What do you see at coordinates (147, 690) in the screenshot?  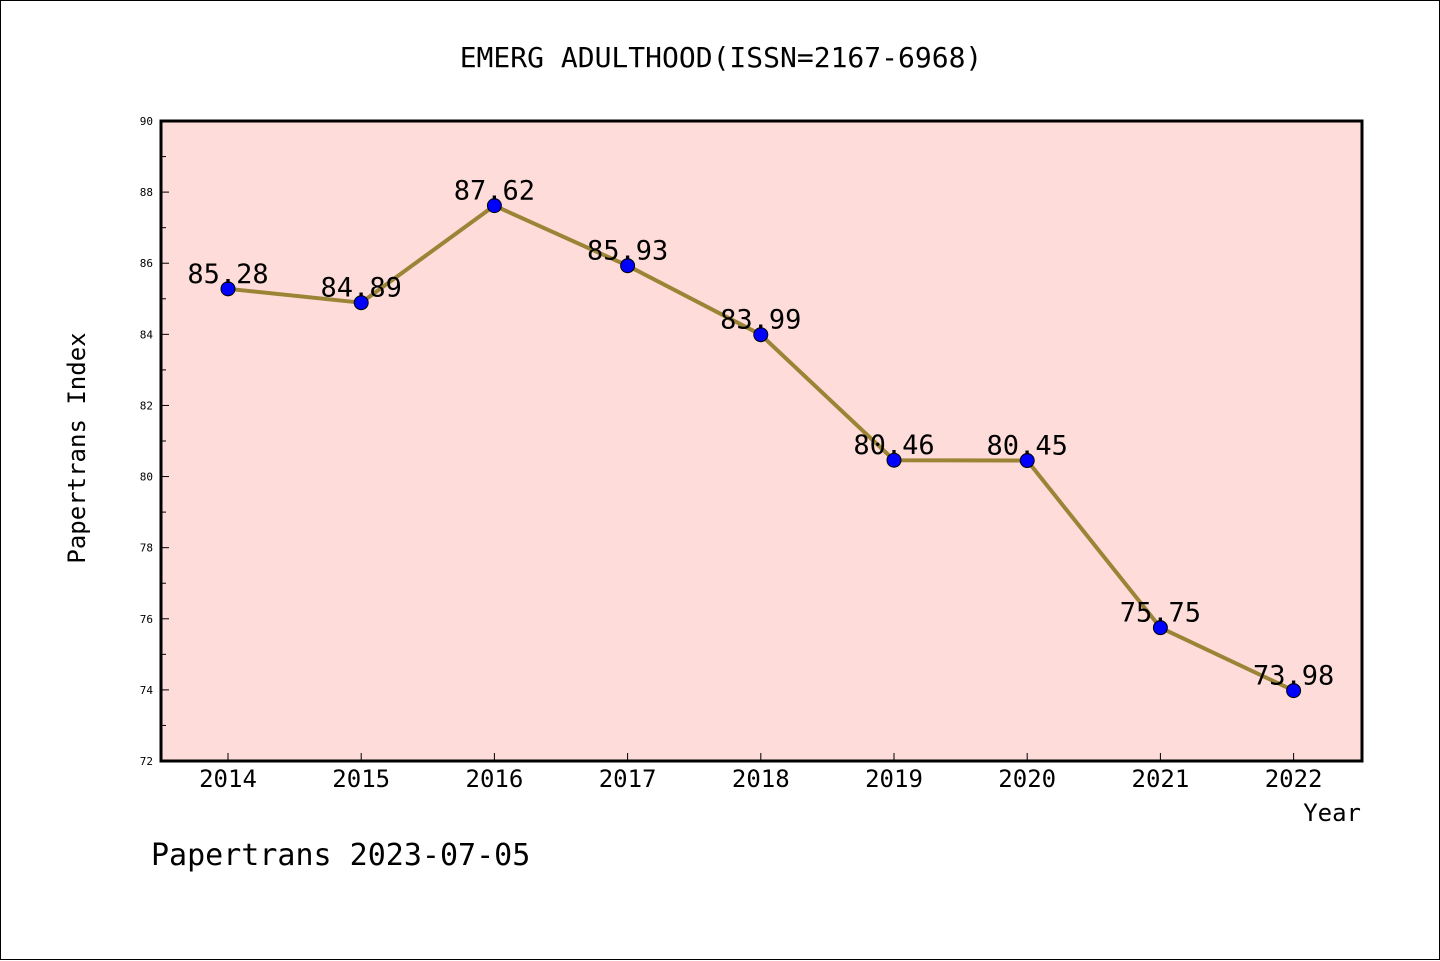 I see `y-tick-label: 74` at bounding box center [147, 690].